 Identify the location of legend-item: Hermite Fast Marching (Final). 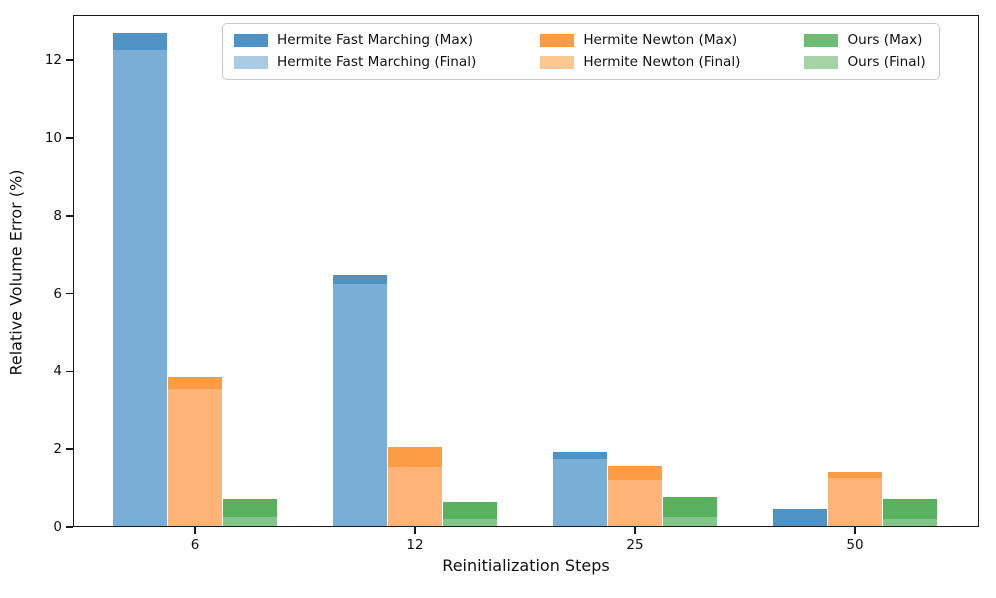
(355, 62).